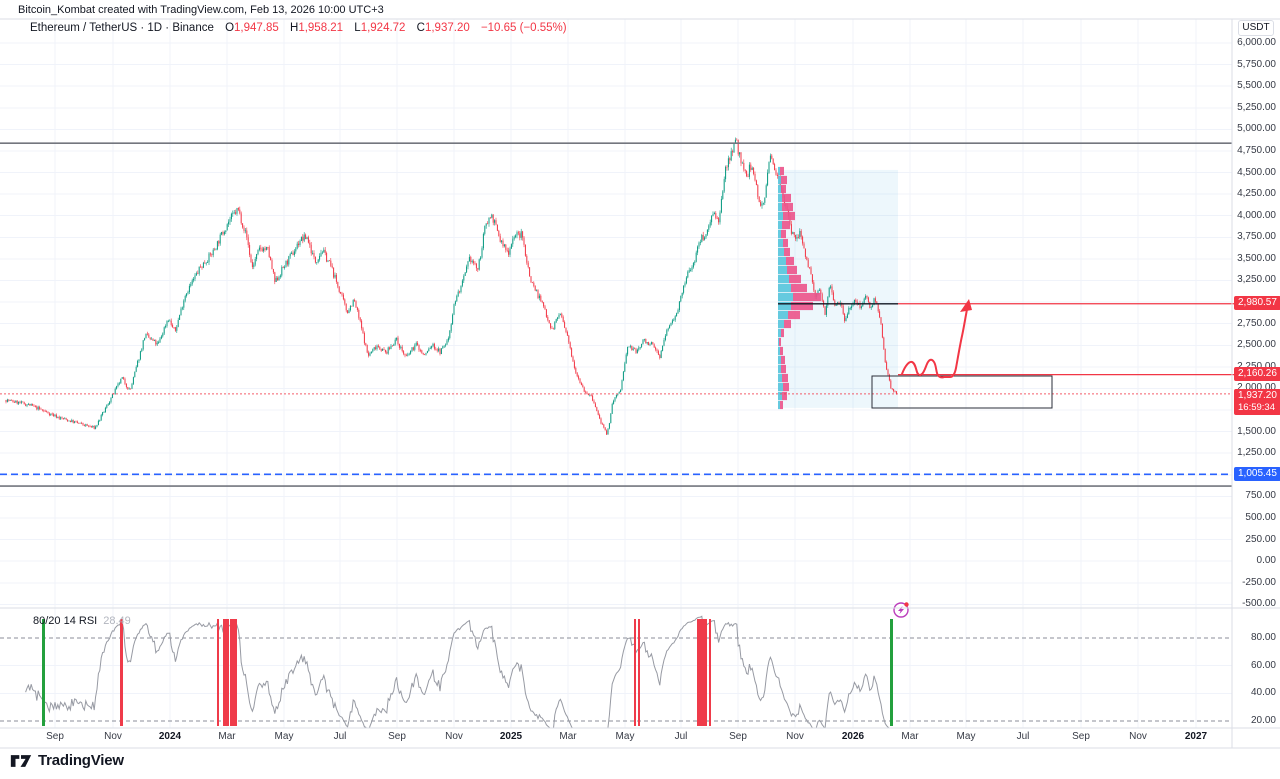 The image size is (1280, 779). What do you see at coordinates (420, 28) in the screenshot?
I see `close-label: C` at bounding box center [420, 28].